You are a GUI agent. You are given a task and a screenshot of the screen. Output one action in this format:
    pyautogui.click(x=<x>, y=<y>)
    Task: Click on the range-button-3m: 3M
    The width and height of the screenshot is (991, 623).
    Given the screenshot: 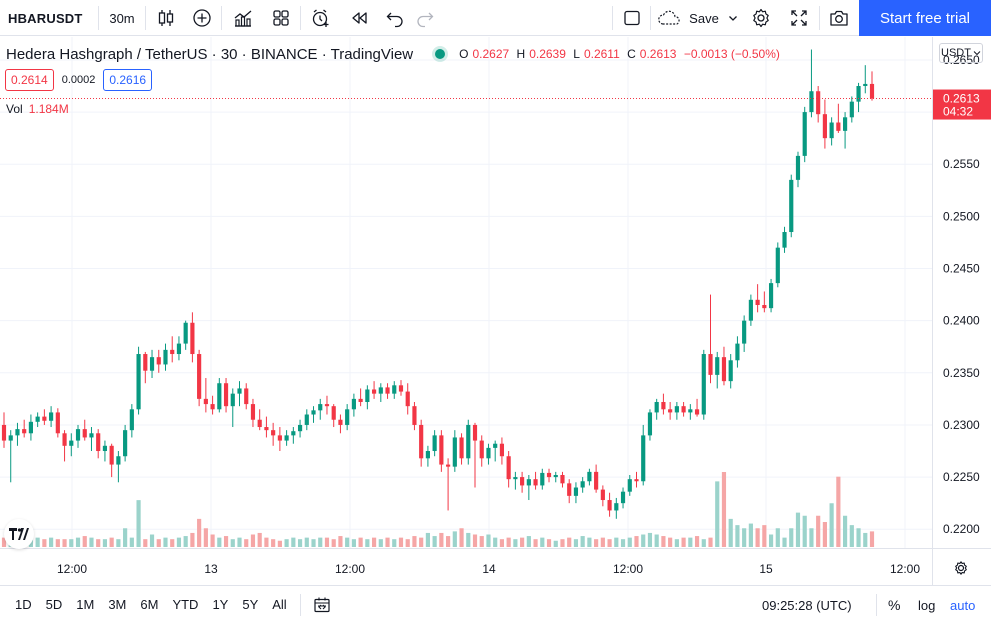 What is the action you would take?
    pyautogui.click(x=117, y=604)
    